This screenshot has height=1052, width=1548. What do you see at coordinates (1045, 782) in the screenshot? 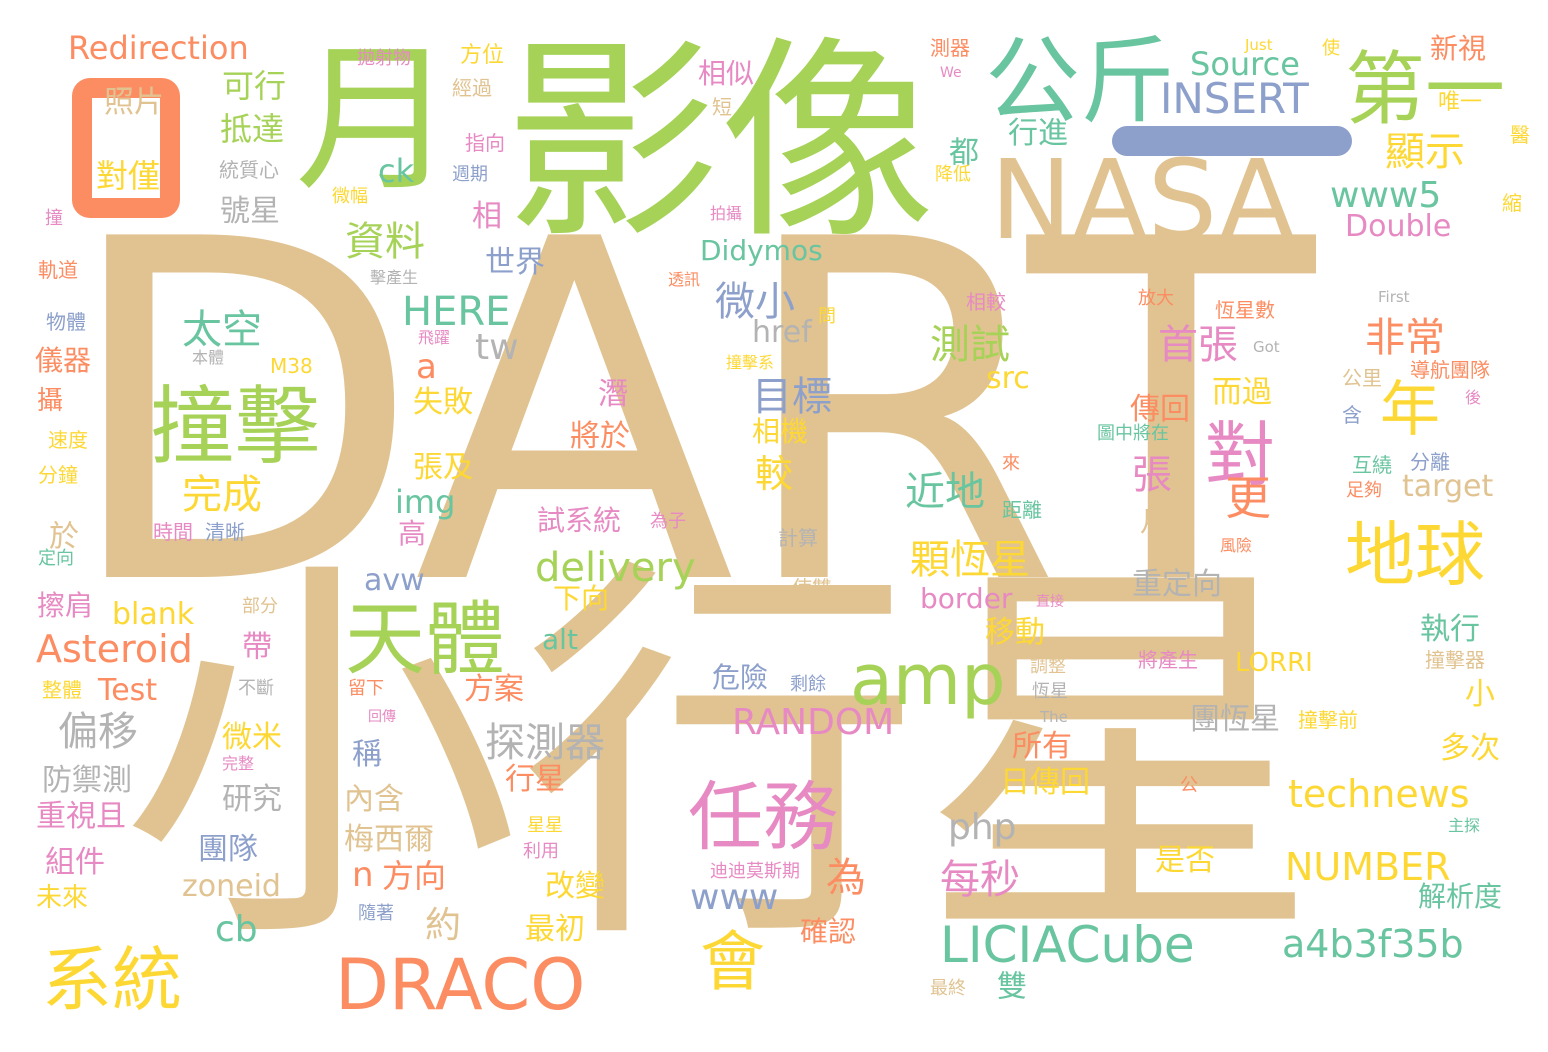
I see `word-89: 日傳回` at bounding box center [1045, 782].